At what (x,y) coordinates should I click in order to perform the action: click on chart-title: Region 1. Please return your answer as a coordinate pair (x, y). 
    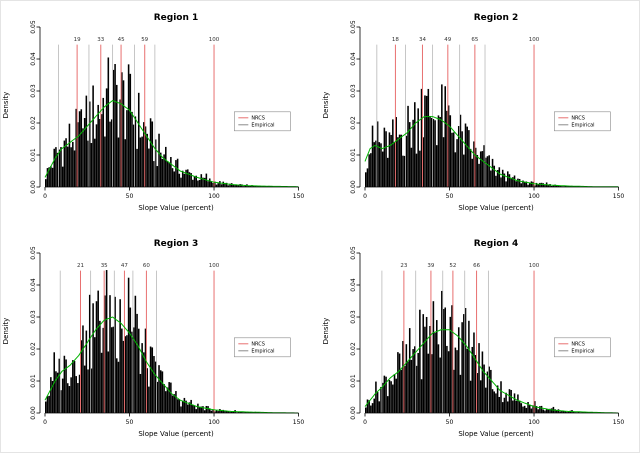
    Looking at the image, I should click on (176, 18).